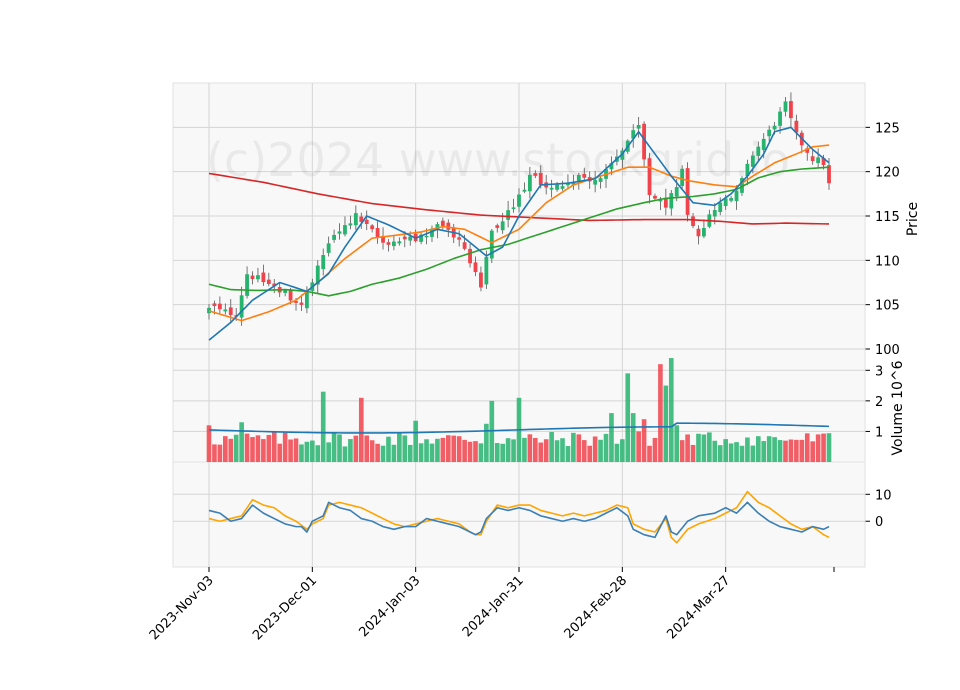 This screenshot has height=690, width=960. I want to click on price-axis-title: Price, so click(913, 219).